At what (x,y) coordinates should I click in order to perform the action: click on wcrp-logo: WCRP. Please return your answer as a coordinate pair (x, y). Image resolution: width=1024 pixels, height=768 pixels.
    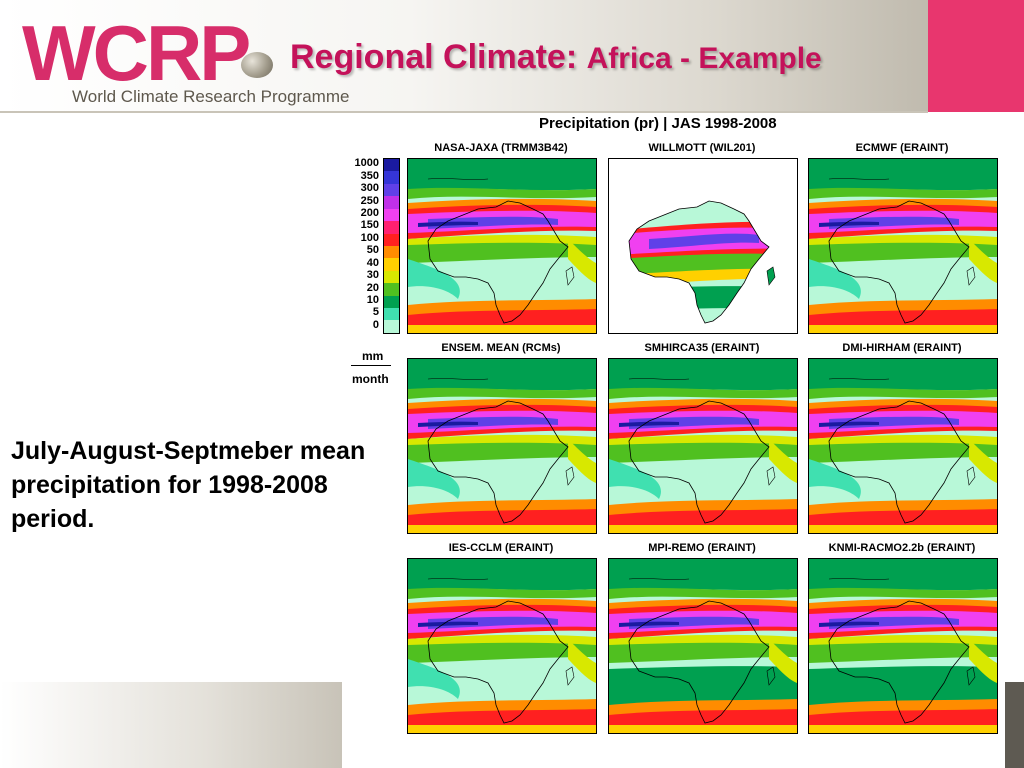
    Looking at the image, I should click on (136, 53).